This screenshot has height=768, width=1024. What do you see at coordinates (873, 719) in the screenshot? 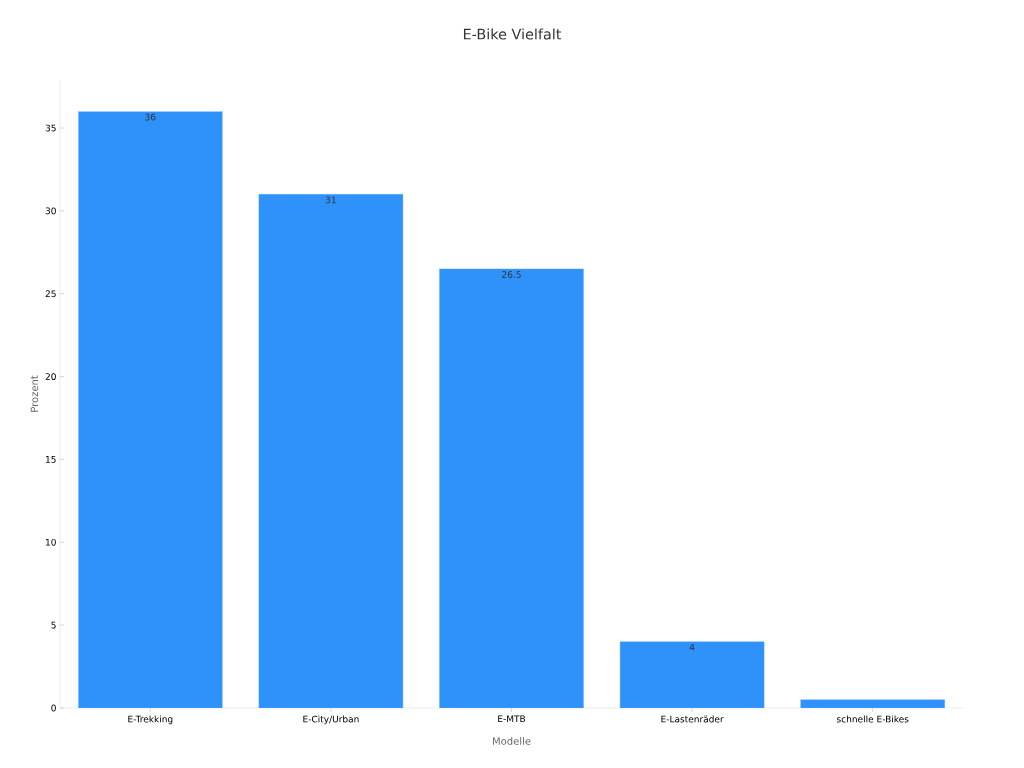
I see `x-tick-label: schnelle E-Bikes` at bounding box center [873, 719].